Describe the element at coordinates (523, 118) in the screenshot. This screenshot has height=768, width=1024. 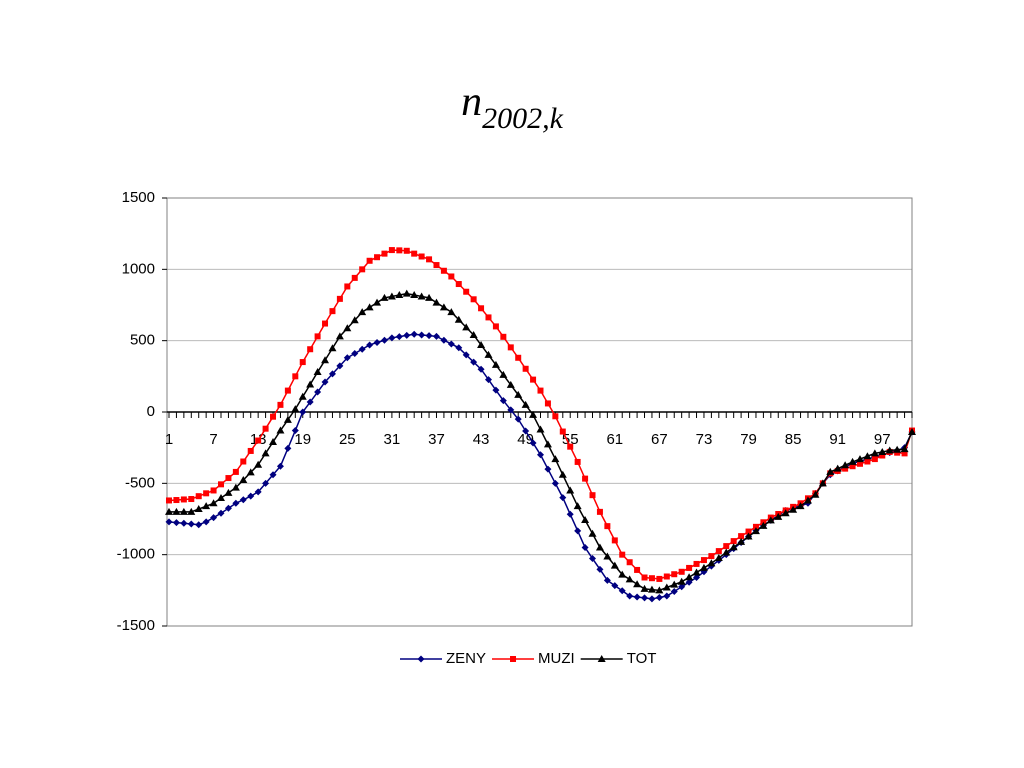
I see `title-subscript: 2002,k` at that location.